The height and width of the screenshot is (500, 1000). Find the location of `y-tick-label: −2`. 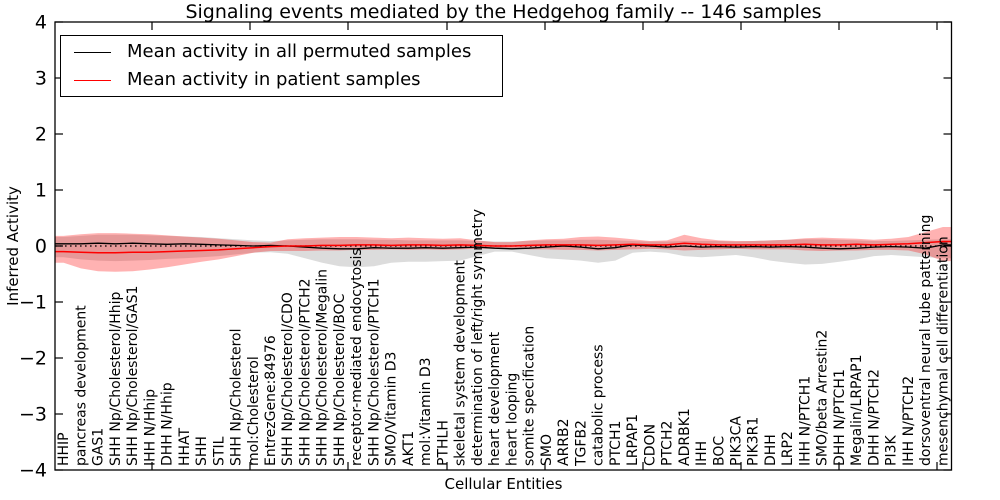

y-tick-label: −2 is located at coordinates (33, 359).